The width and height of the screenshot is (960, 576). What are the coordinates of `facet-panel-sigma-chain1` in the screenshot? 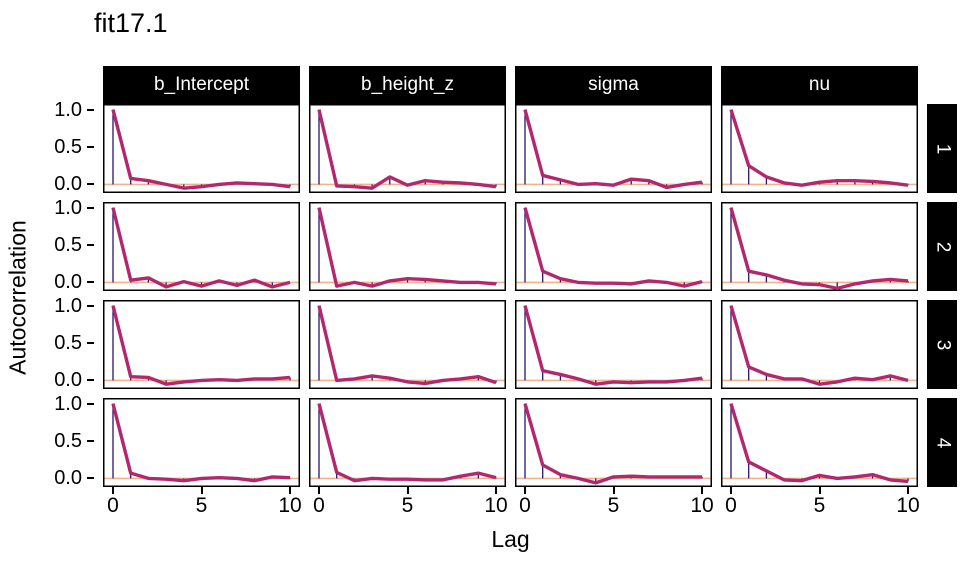 It's located at (613, 148).